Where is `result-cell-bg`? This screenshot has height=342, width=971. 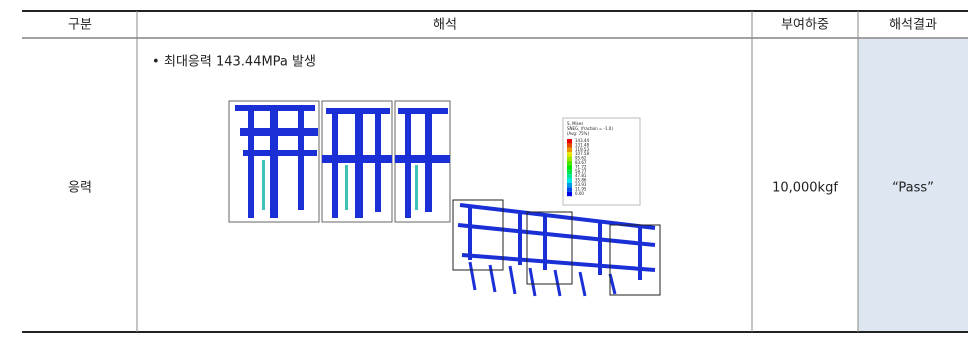
result-cell-bg is located at coordinates (913, 185).